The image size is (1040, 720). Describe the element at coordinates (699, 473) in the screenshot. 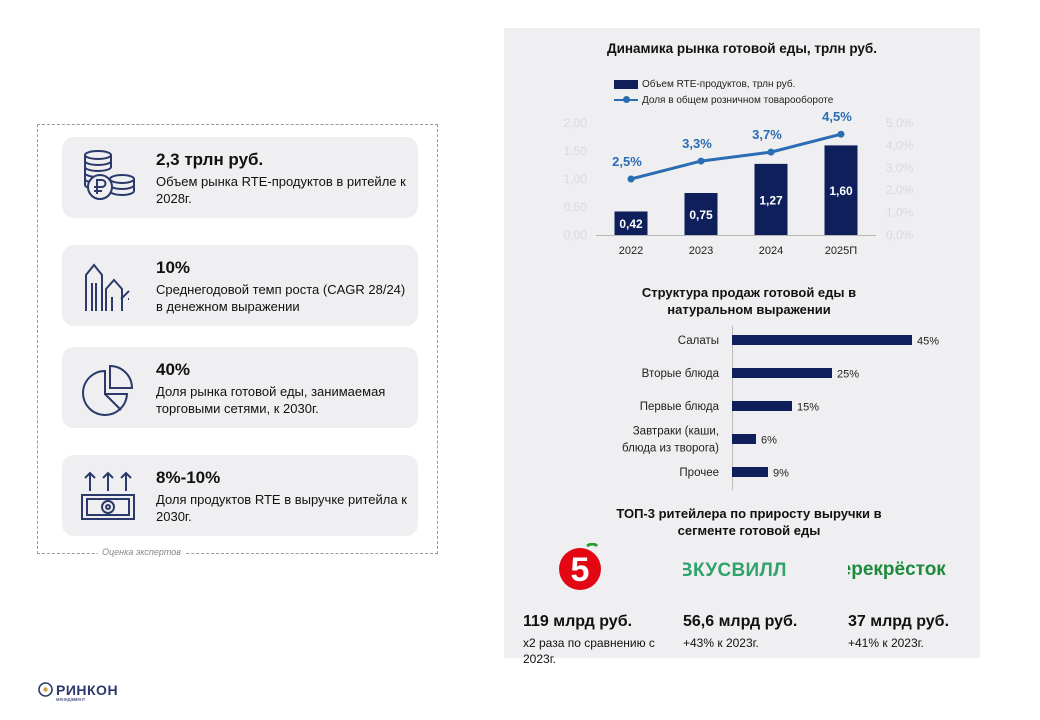

I see `category-label: Прочее` at that location.